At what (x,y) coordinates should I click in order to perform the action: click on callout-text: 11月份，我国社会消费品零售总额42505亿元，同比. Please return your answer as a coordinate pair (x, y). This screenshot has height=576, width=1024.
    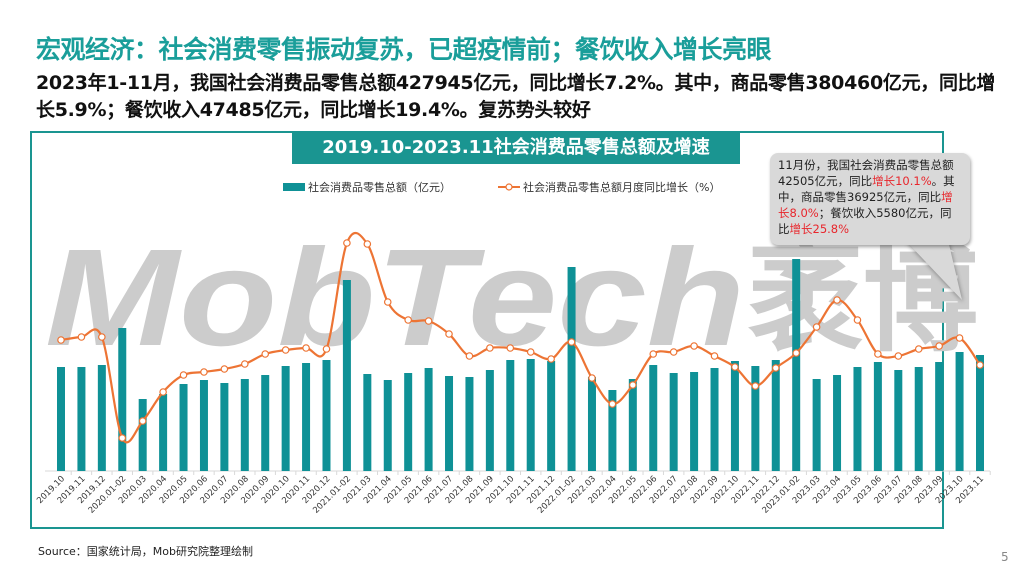
    Looking at the image, I should click on (866, 173).